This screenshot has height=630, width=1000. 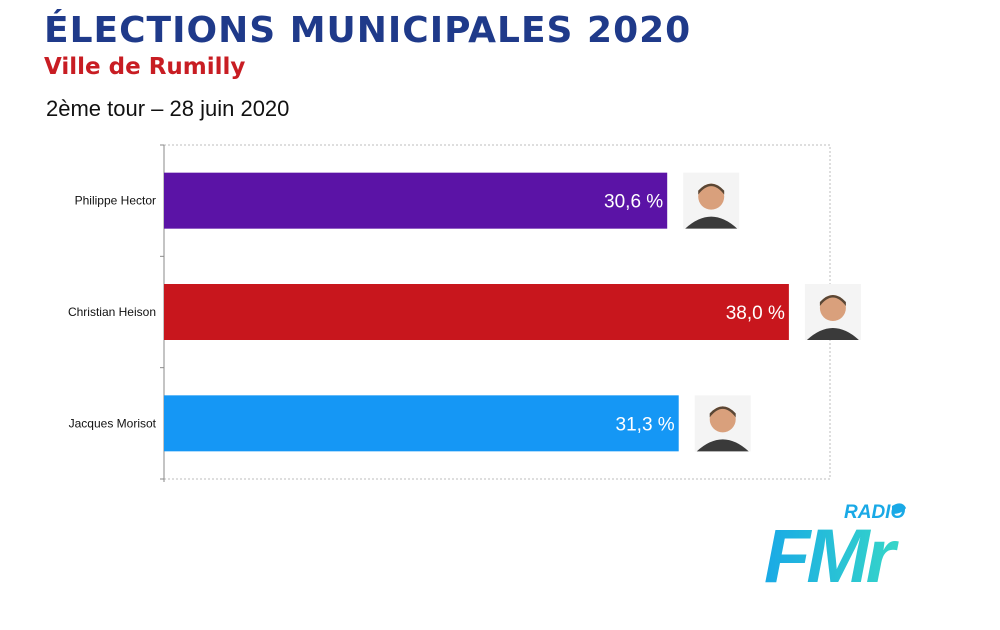 What do you see at coordinates (368, 30) in the screenshot?
I see `page-title: ÉLECTIONS MUNICIPALES 2020` at bounding box center [368, 30].